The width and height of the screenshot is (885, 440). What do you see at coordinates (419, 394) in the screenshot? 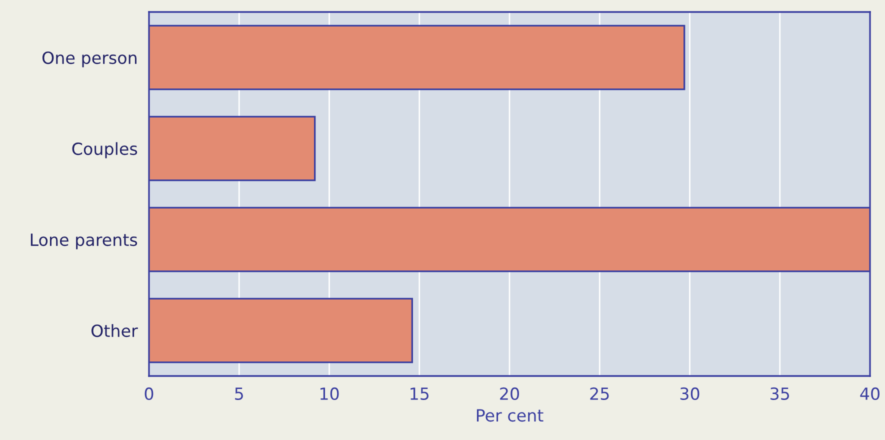
I see `x-tick-label: 15` at bounding box center [419, 394].